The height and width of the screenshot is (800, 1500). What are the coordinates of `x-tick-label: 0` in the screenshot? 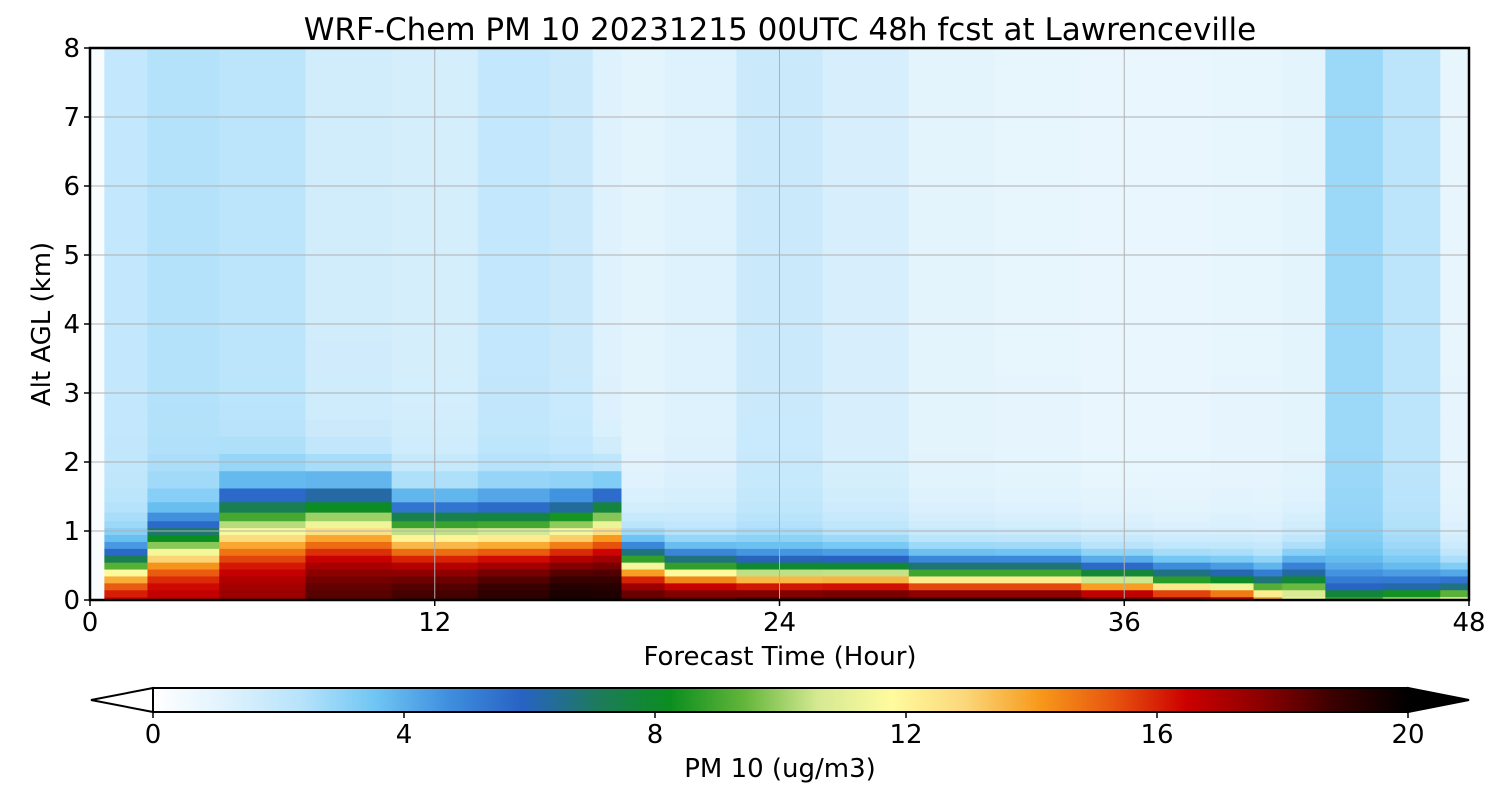 It's located at (90, 623).